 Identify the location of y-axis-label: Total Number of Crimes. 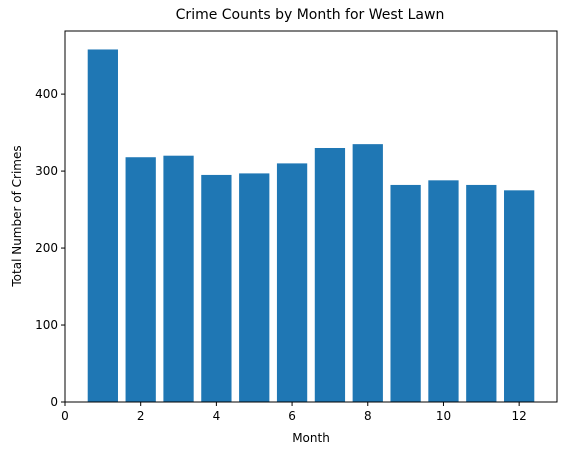
(17, 216).